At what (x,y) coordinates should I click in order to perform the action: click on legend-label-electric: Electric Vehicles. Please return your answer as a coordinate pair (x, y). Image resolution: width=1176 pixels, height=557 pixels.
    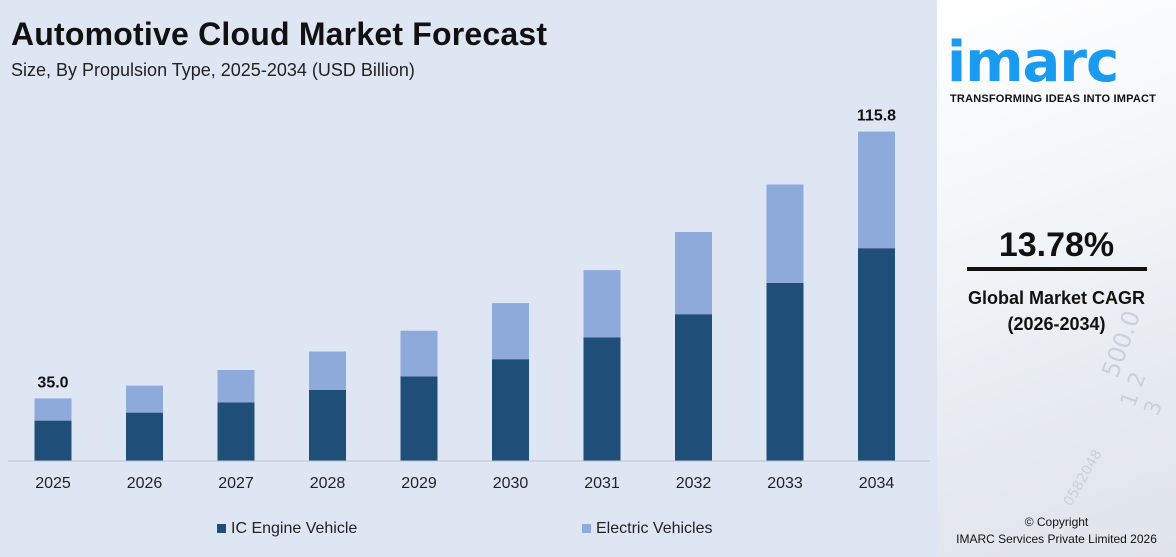
    Looking at the image, I should click on (654, 528).